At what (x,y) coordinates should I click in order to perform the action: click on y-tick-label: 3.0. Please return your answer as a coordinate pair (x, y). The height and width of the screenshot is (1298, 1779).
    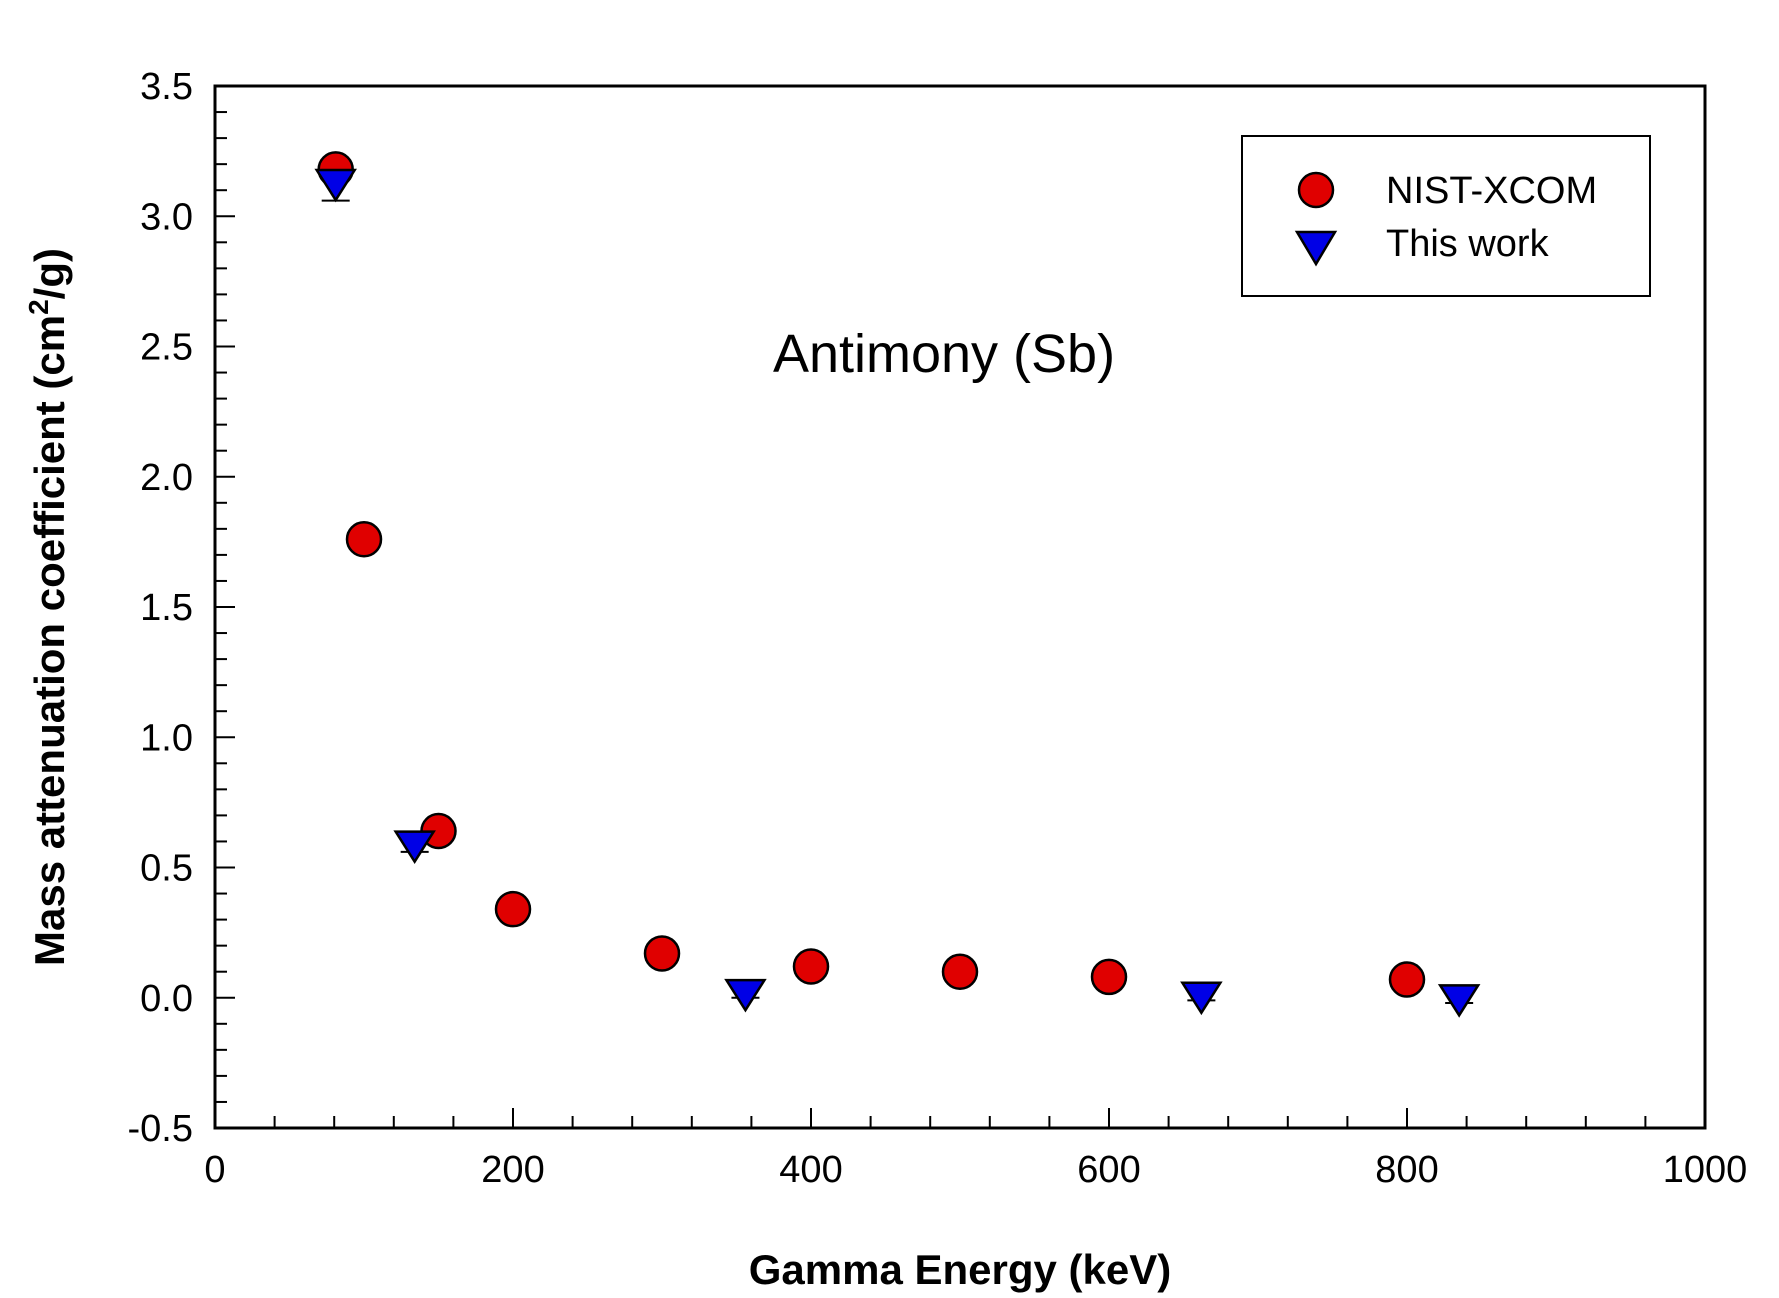
    Looking at the image, I should click on (166, 217).